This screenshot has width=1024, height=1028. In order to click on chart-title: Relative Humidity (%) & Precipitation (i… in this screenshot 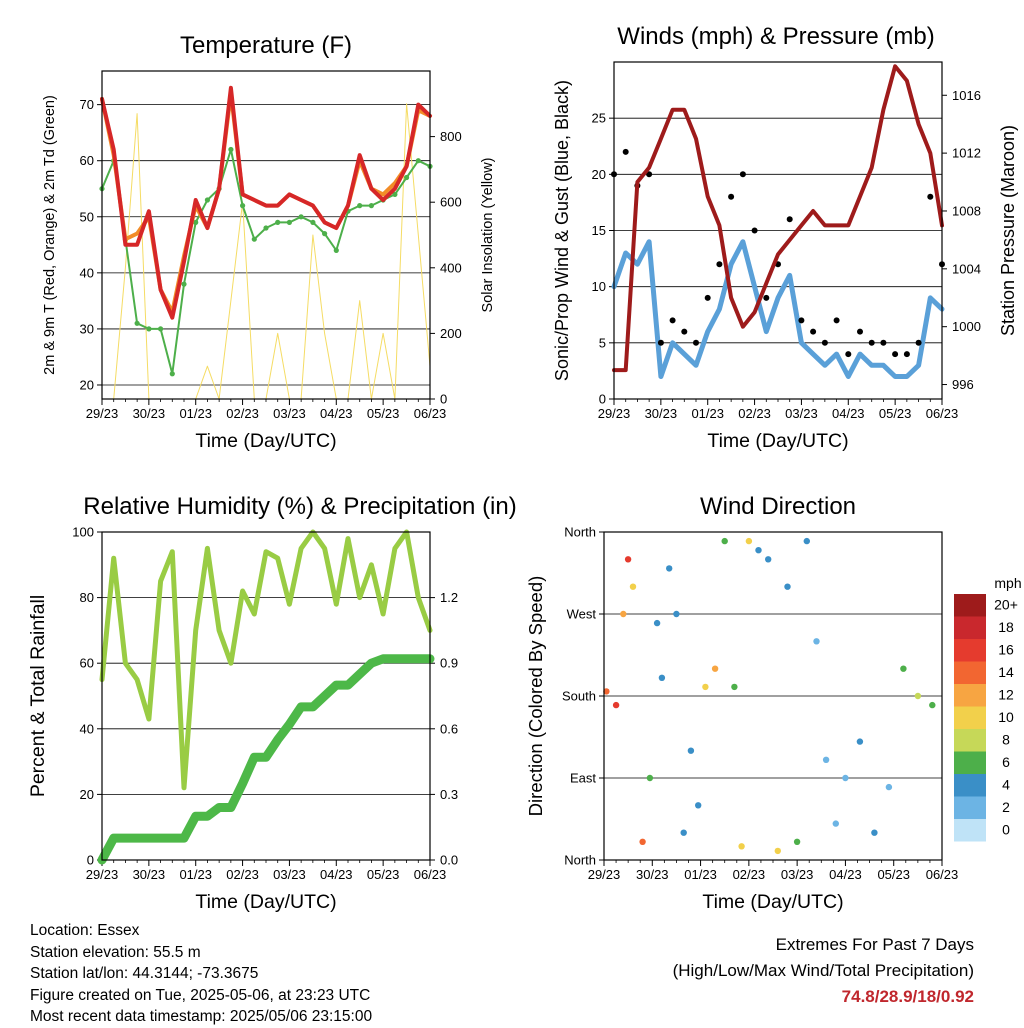, I will do `click(299, 506)`.